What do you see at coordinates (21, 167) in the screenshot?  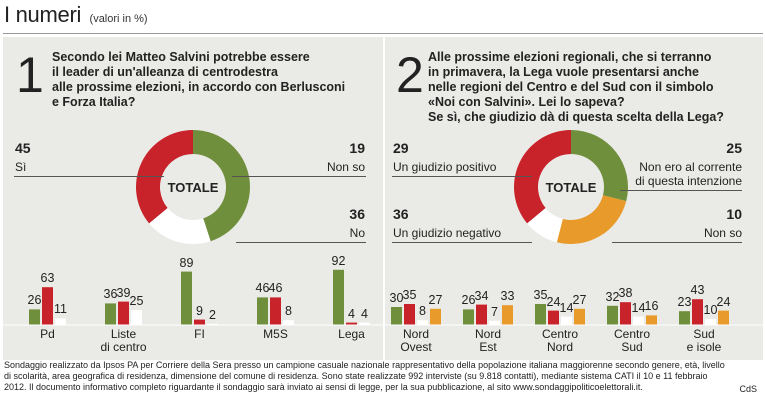 I see `q1-label-si: Sì` at bounding box center [21, 167].